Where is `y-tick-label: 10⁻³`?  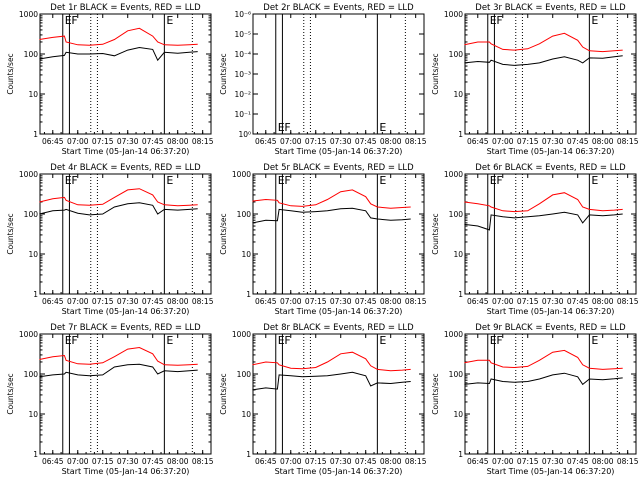
y-tick-label: 10⁻³ is located at coordinates (242, 74).